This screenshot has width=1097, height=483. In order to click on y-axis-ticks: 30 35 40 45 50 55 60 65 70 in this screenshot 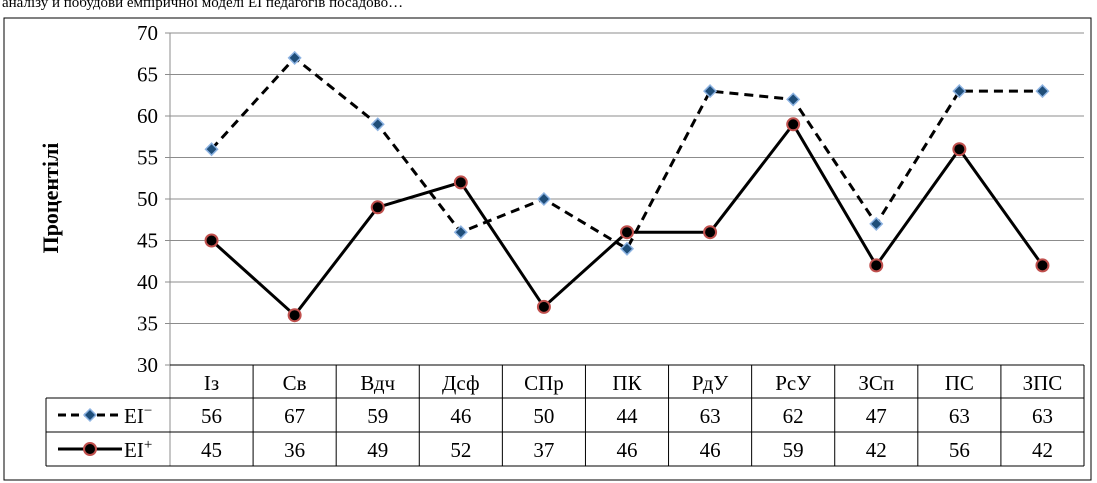, I will do `click(147, 199)`.